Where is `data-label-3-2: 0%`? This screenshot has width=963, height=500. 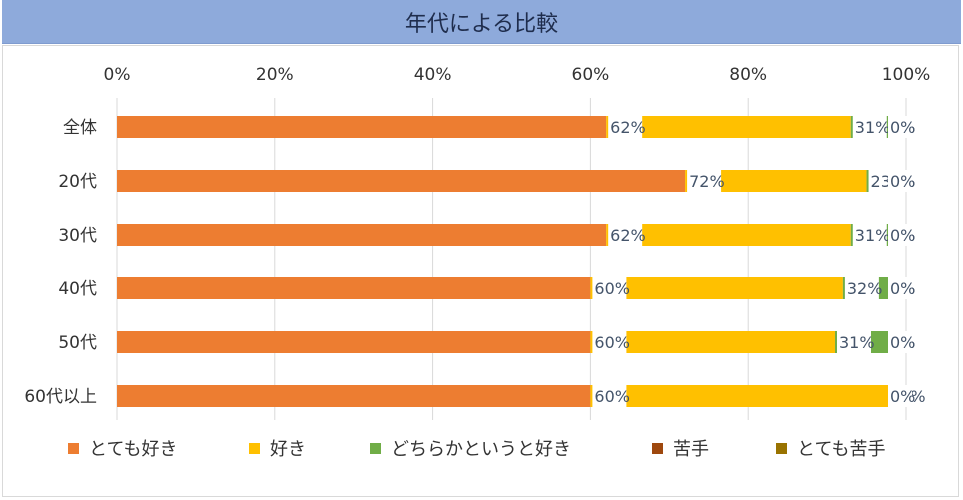
data-label-3-2: 0% is located at coordinates (902, 235).